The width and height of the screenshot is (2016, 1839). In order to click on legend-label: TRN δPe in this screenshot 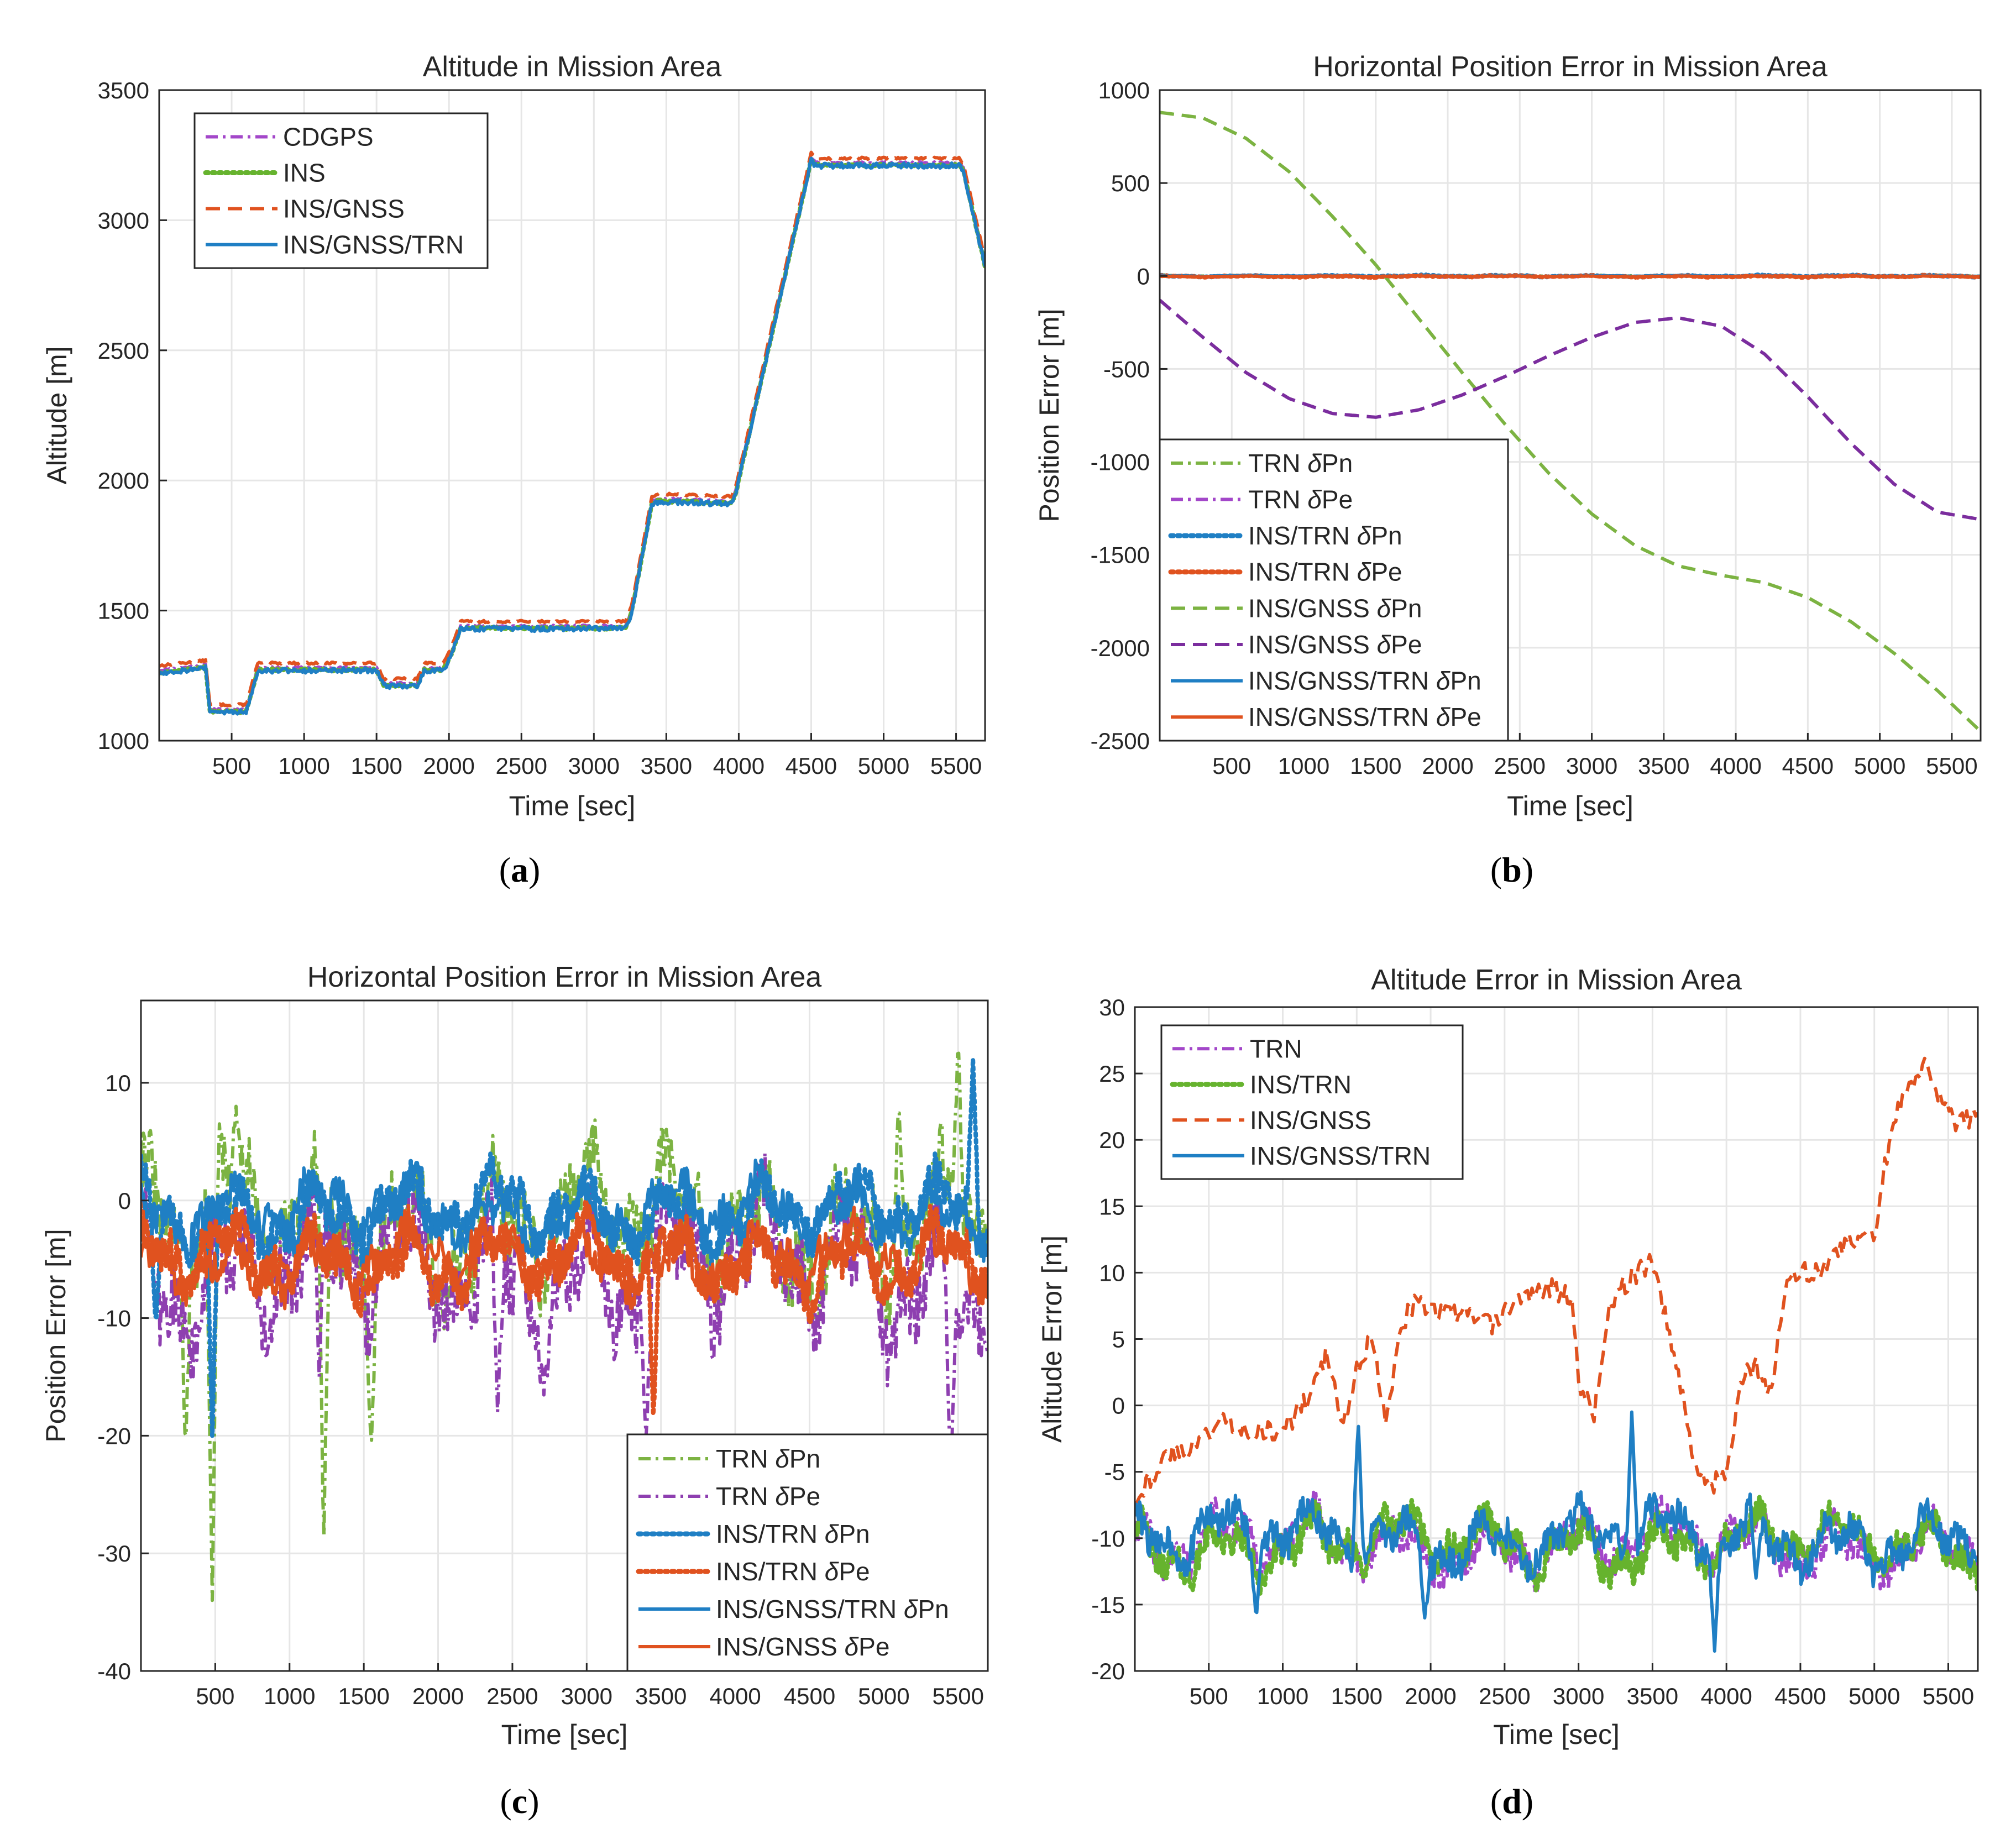, I will do `click(768, 1496)`.